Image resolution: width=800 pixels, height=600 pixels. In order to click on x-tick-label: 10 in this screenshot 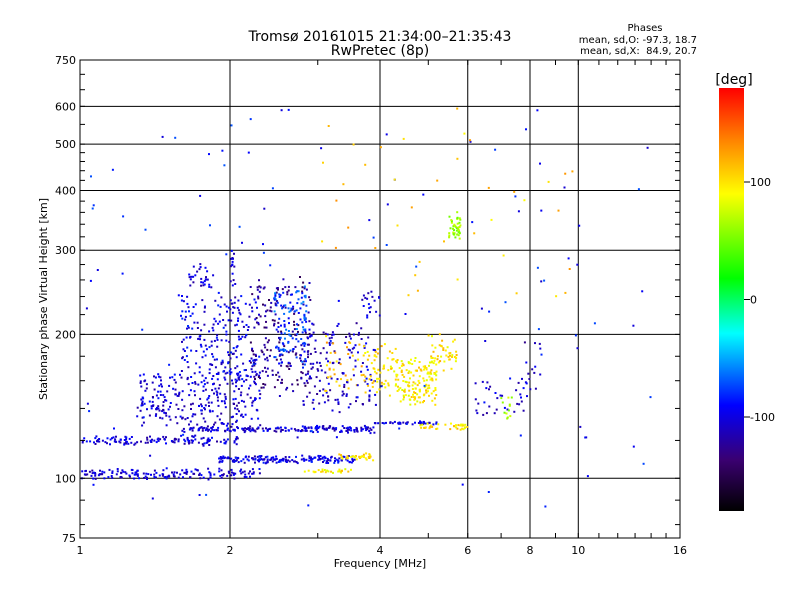, I will do `click(578, 550)`.